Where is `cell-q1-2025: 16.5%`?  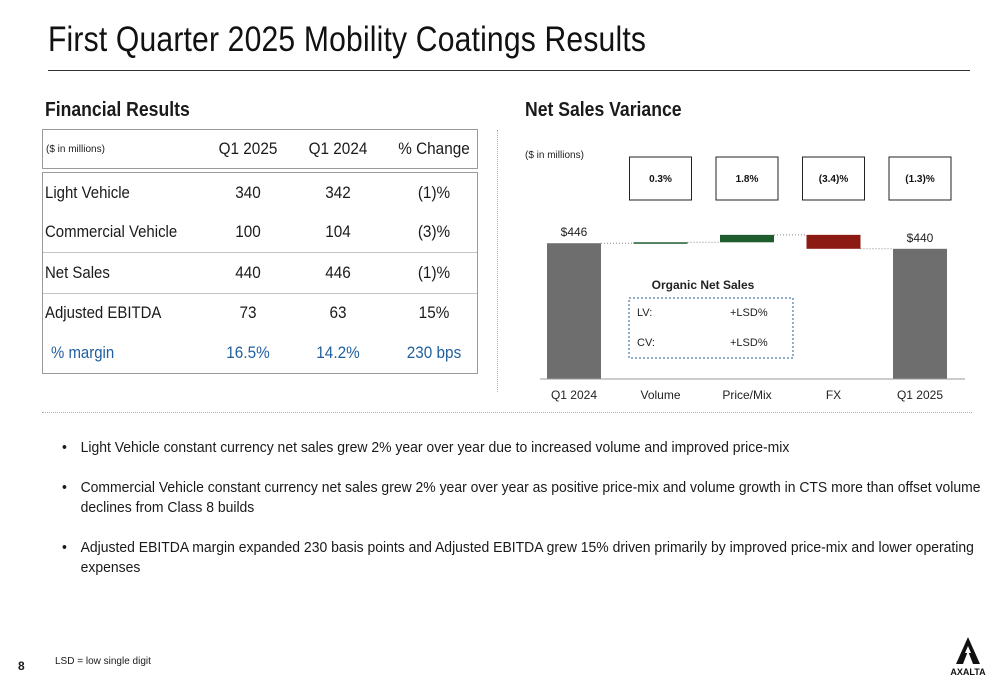
cell-q1-2025: 16.5% is located at coordinates (248, 352).